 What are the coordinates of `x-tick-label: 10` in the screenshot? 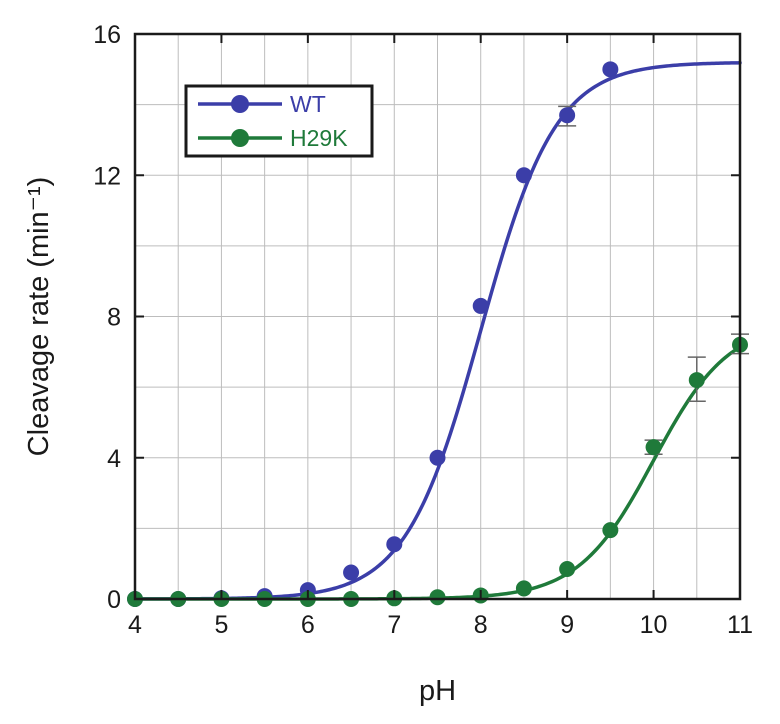 It's located at (654, 625).